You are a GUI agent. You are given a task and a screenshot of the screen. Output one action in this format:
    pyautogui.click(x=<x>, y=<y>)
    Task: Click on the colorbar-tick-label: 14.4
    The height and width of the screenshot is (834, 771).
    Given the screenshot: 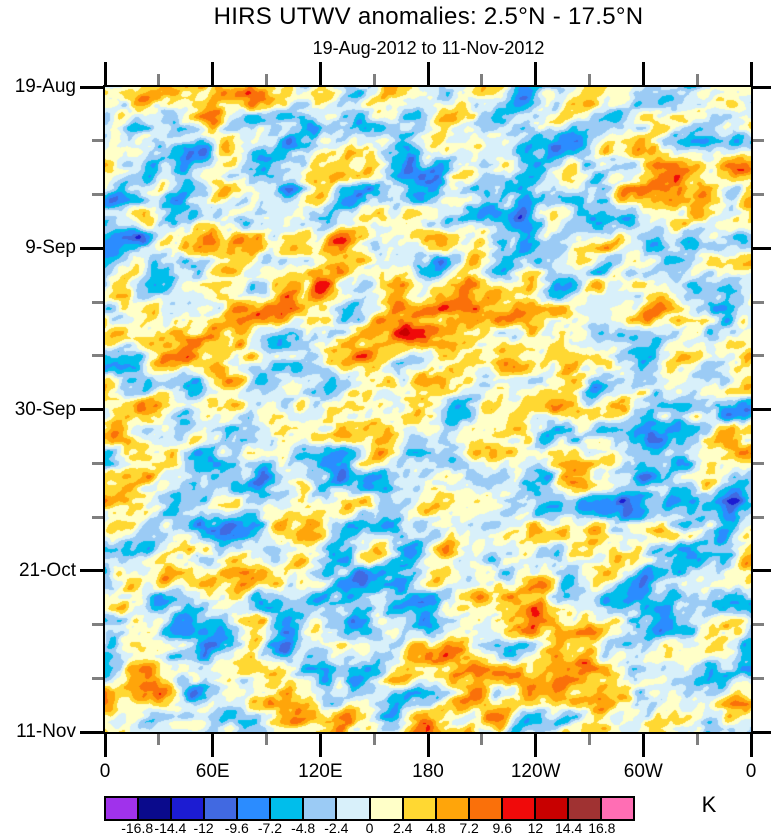 What is the action you would take?
    pyautogui.click(x=569, y=827)
    